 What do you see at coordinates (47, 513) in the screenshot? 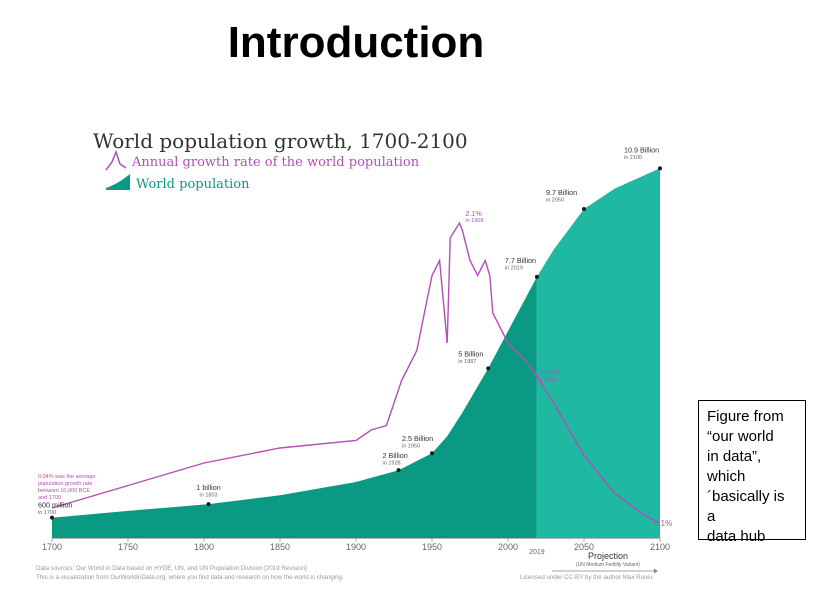
I see `population-annotation-sub: in 1700` at bounding box center [47, 513].